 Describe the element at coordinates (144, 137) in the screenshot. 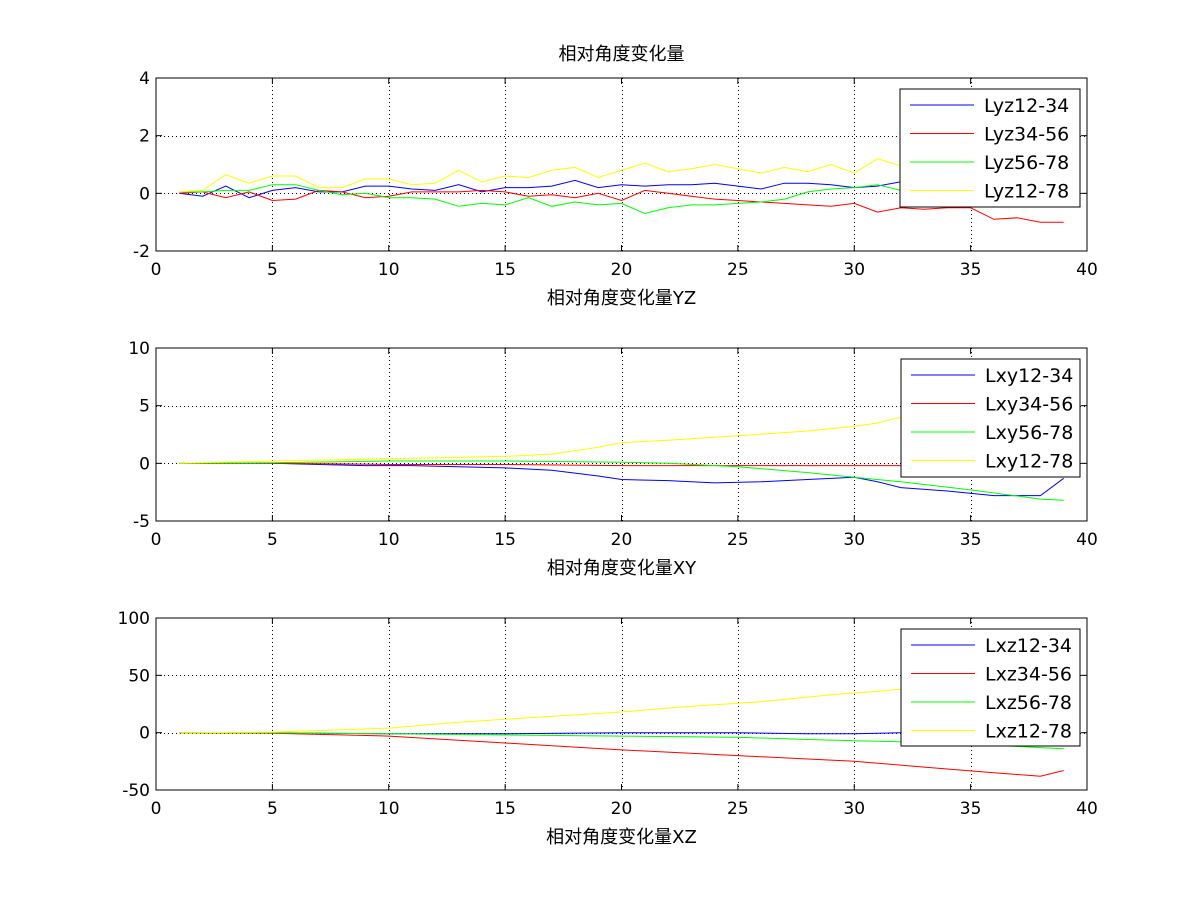

I see `y-tick-label: 2` at that location.